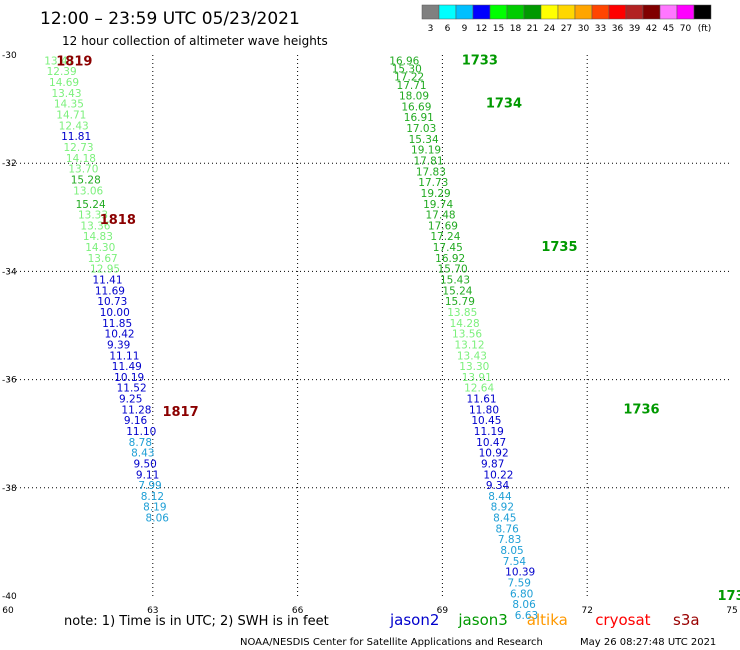 The width and height of the screenshot is (740, 650). I want to click on satellite-label-altika: altika, so click(547, 620).